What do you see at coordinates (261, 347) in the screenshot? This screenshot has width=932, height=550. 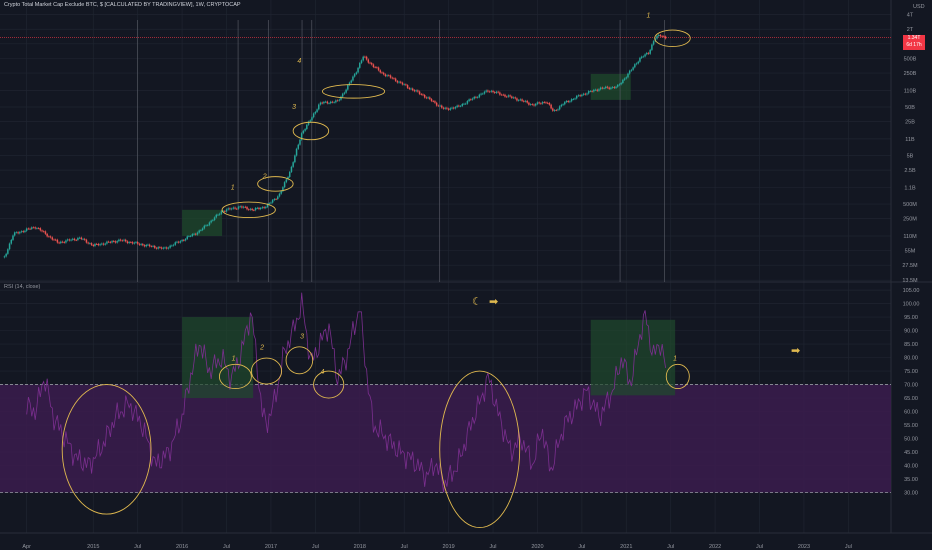 I see `annotation-label: 2` at bounding box center [261, 347].